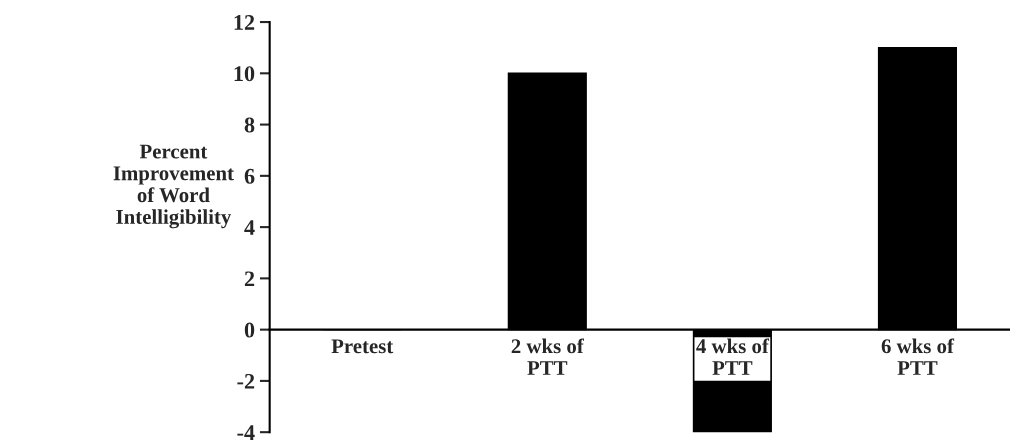 The height and width of the screenshot is (441, 1010). Describe the element at coordinates (362, 346) in the screenshot. I see `x-tick-label: Pretest` at that location.